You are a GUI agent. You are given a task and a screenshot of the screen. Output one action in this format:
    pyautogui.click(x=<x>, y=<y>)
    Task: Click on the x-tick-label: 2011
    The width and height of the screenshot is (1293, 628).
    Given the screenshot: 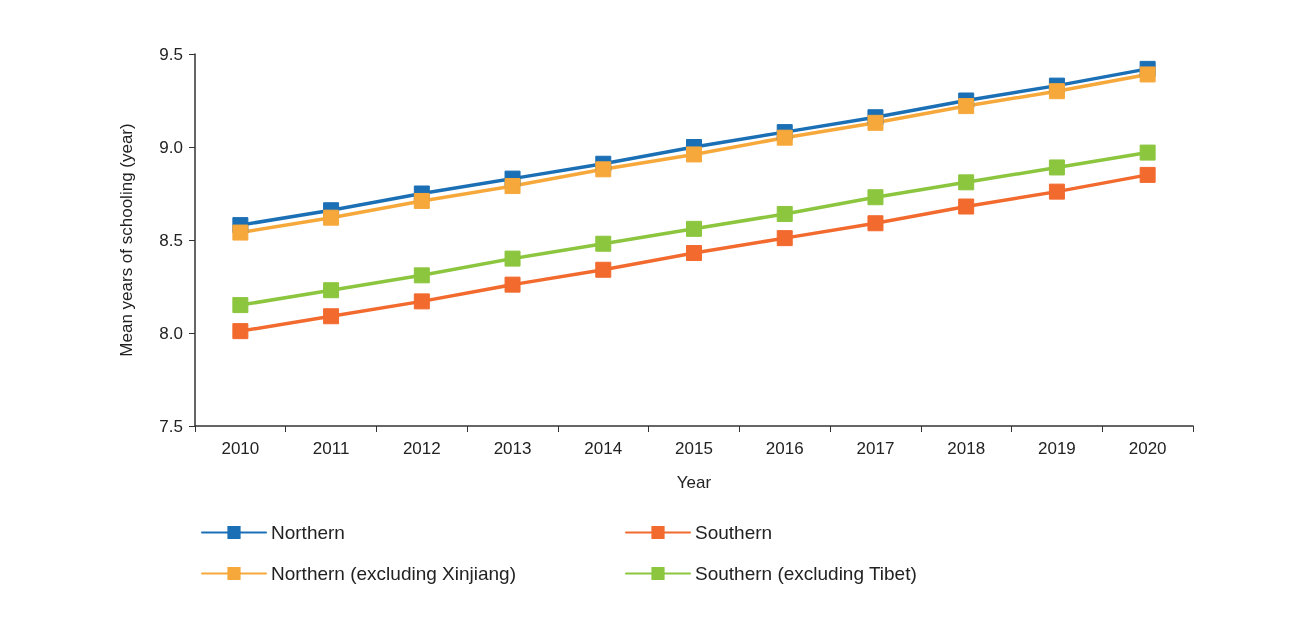 What is the action you would take?
    pyautogui.click(x=331, y=448)
    